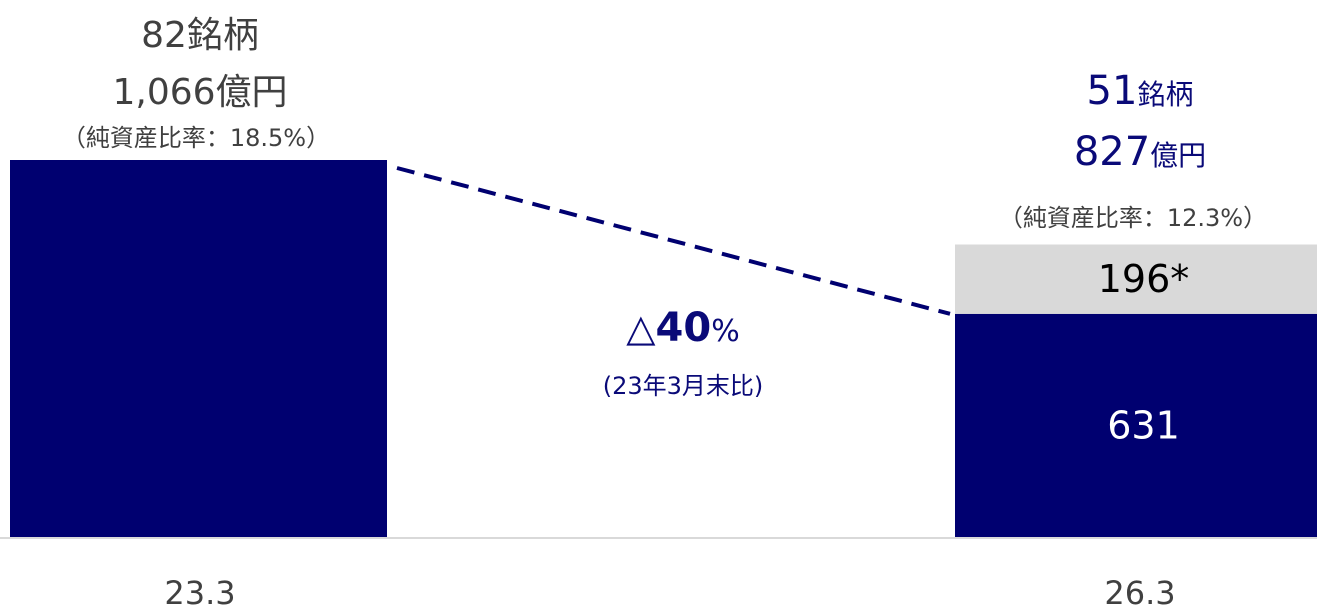 This screenshot has width=1317, height=615. What do you see at coordinates (641, 328) in the screenshot?
I see `reduction-symbol: △` at bounding box center [641, 328].